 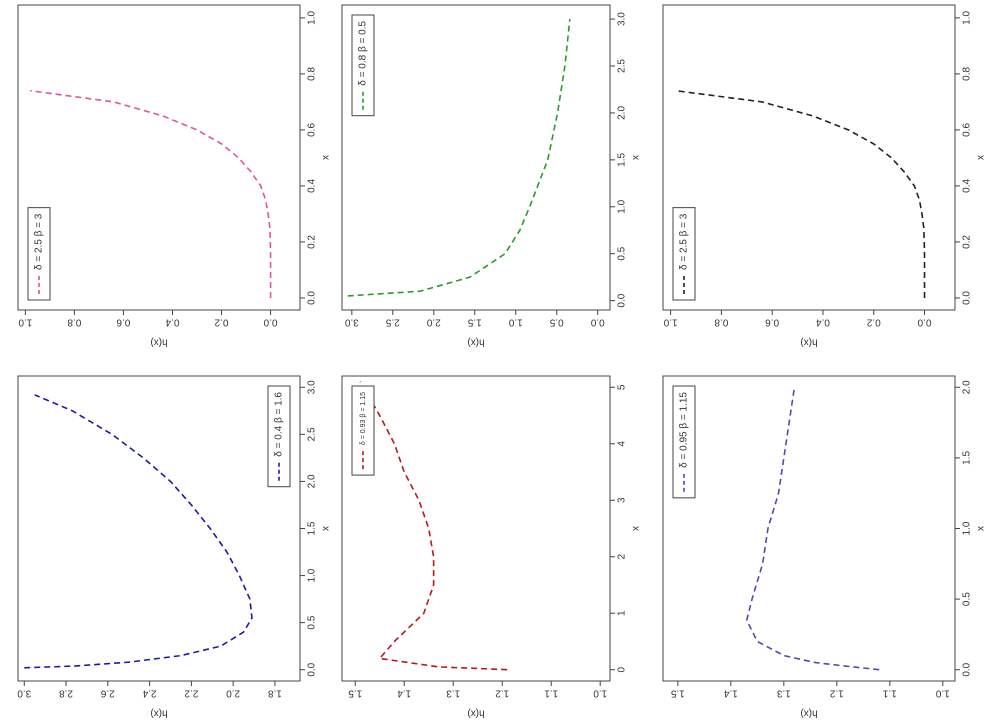 I want to click on legend: δ = 0.8 β = 0.5, so click(x=363, y=65).